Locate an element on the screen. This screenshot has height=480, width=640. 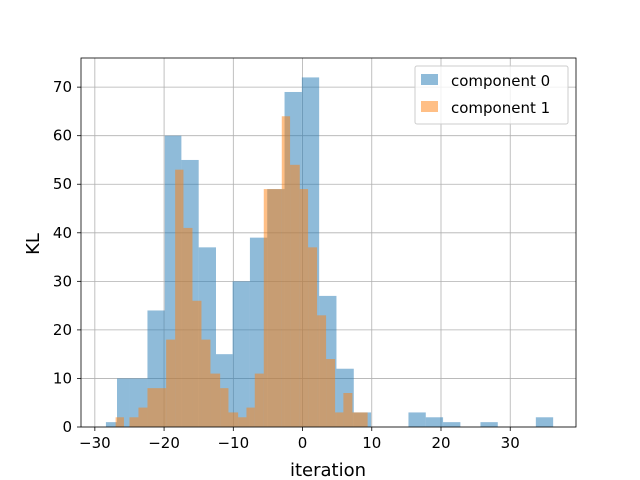
y-tick-label: 70 is located at coordinates (62, 87).